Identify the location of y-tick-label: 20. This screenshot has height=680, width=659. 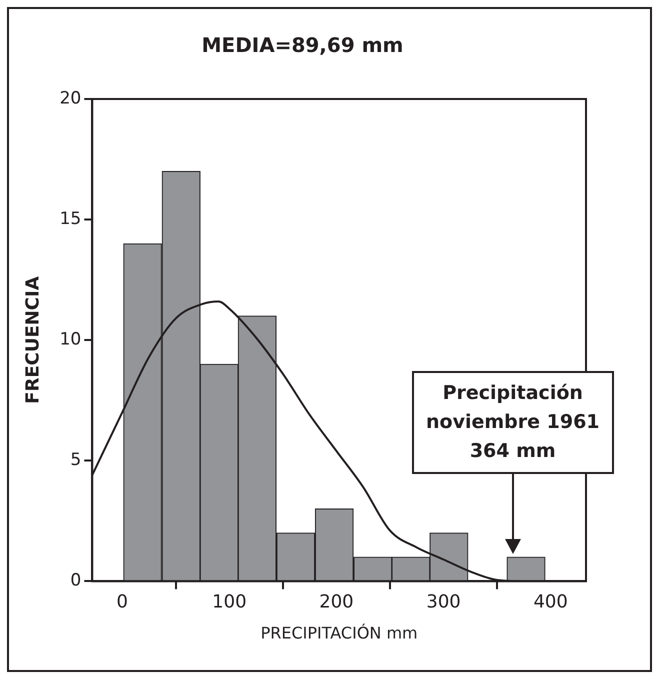
(71, 98).